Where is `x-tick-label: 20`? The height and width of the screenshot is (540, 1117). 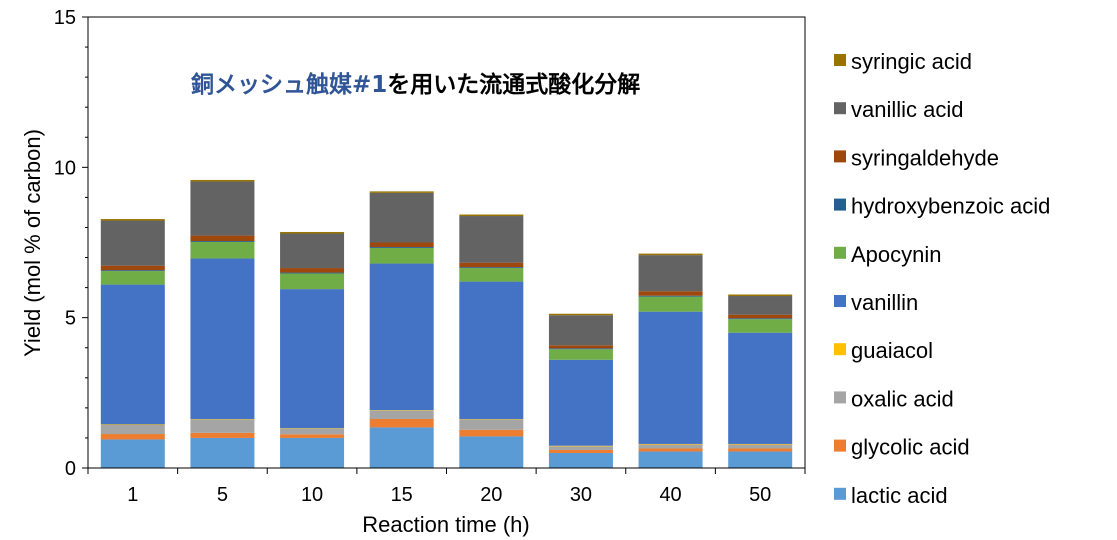 x-tick-label: 20 is located at coordinates (491, 495).